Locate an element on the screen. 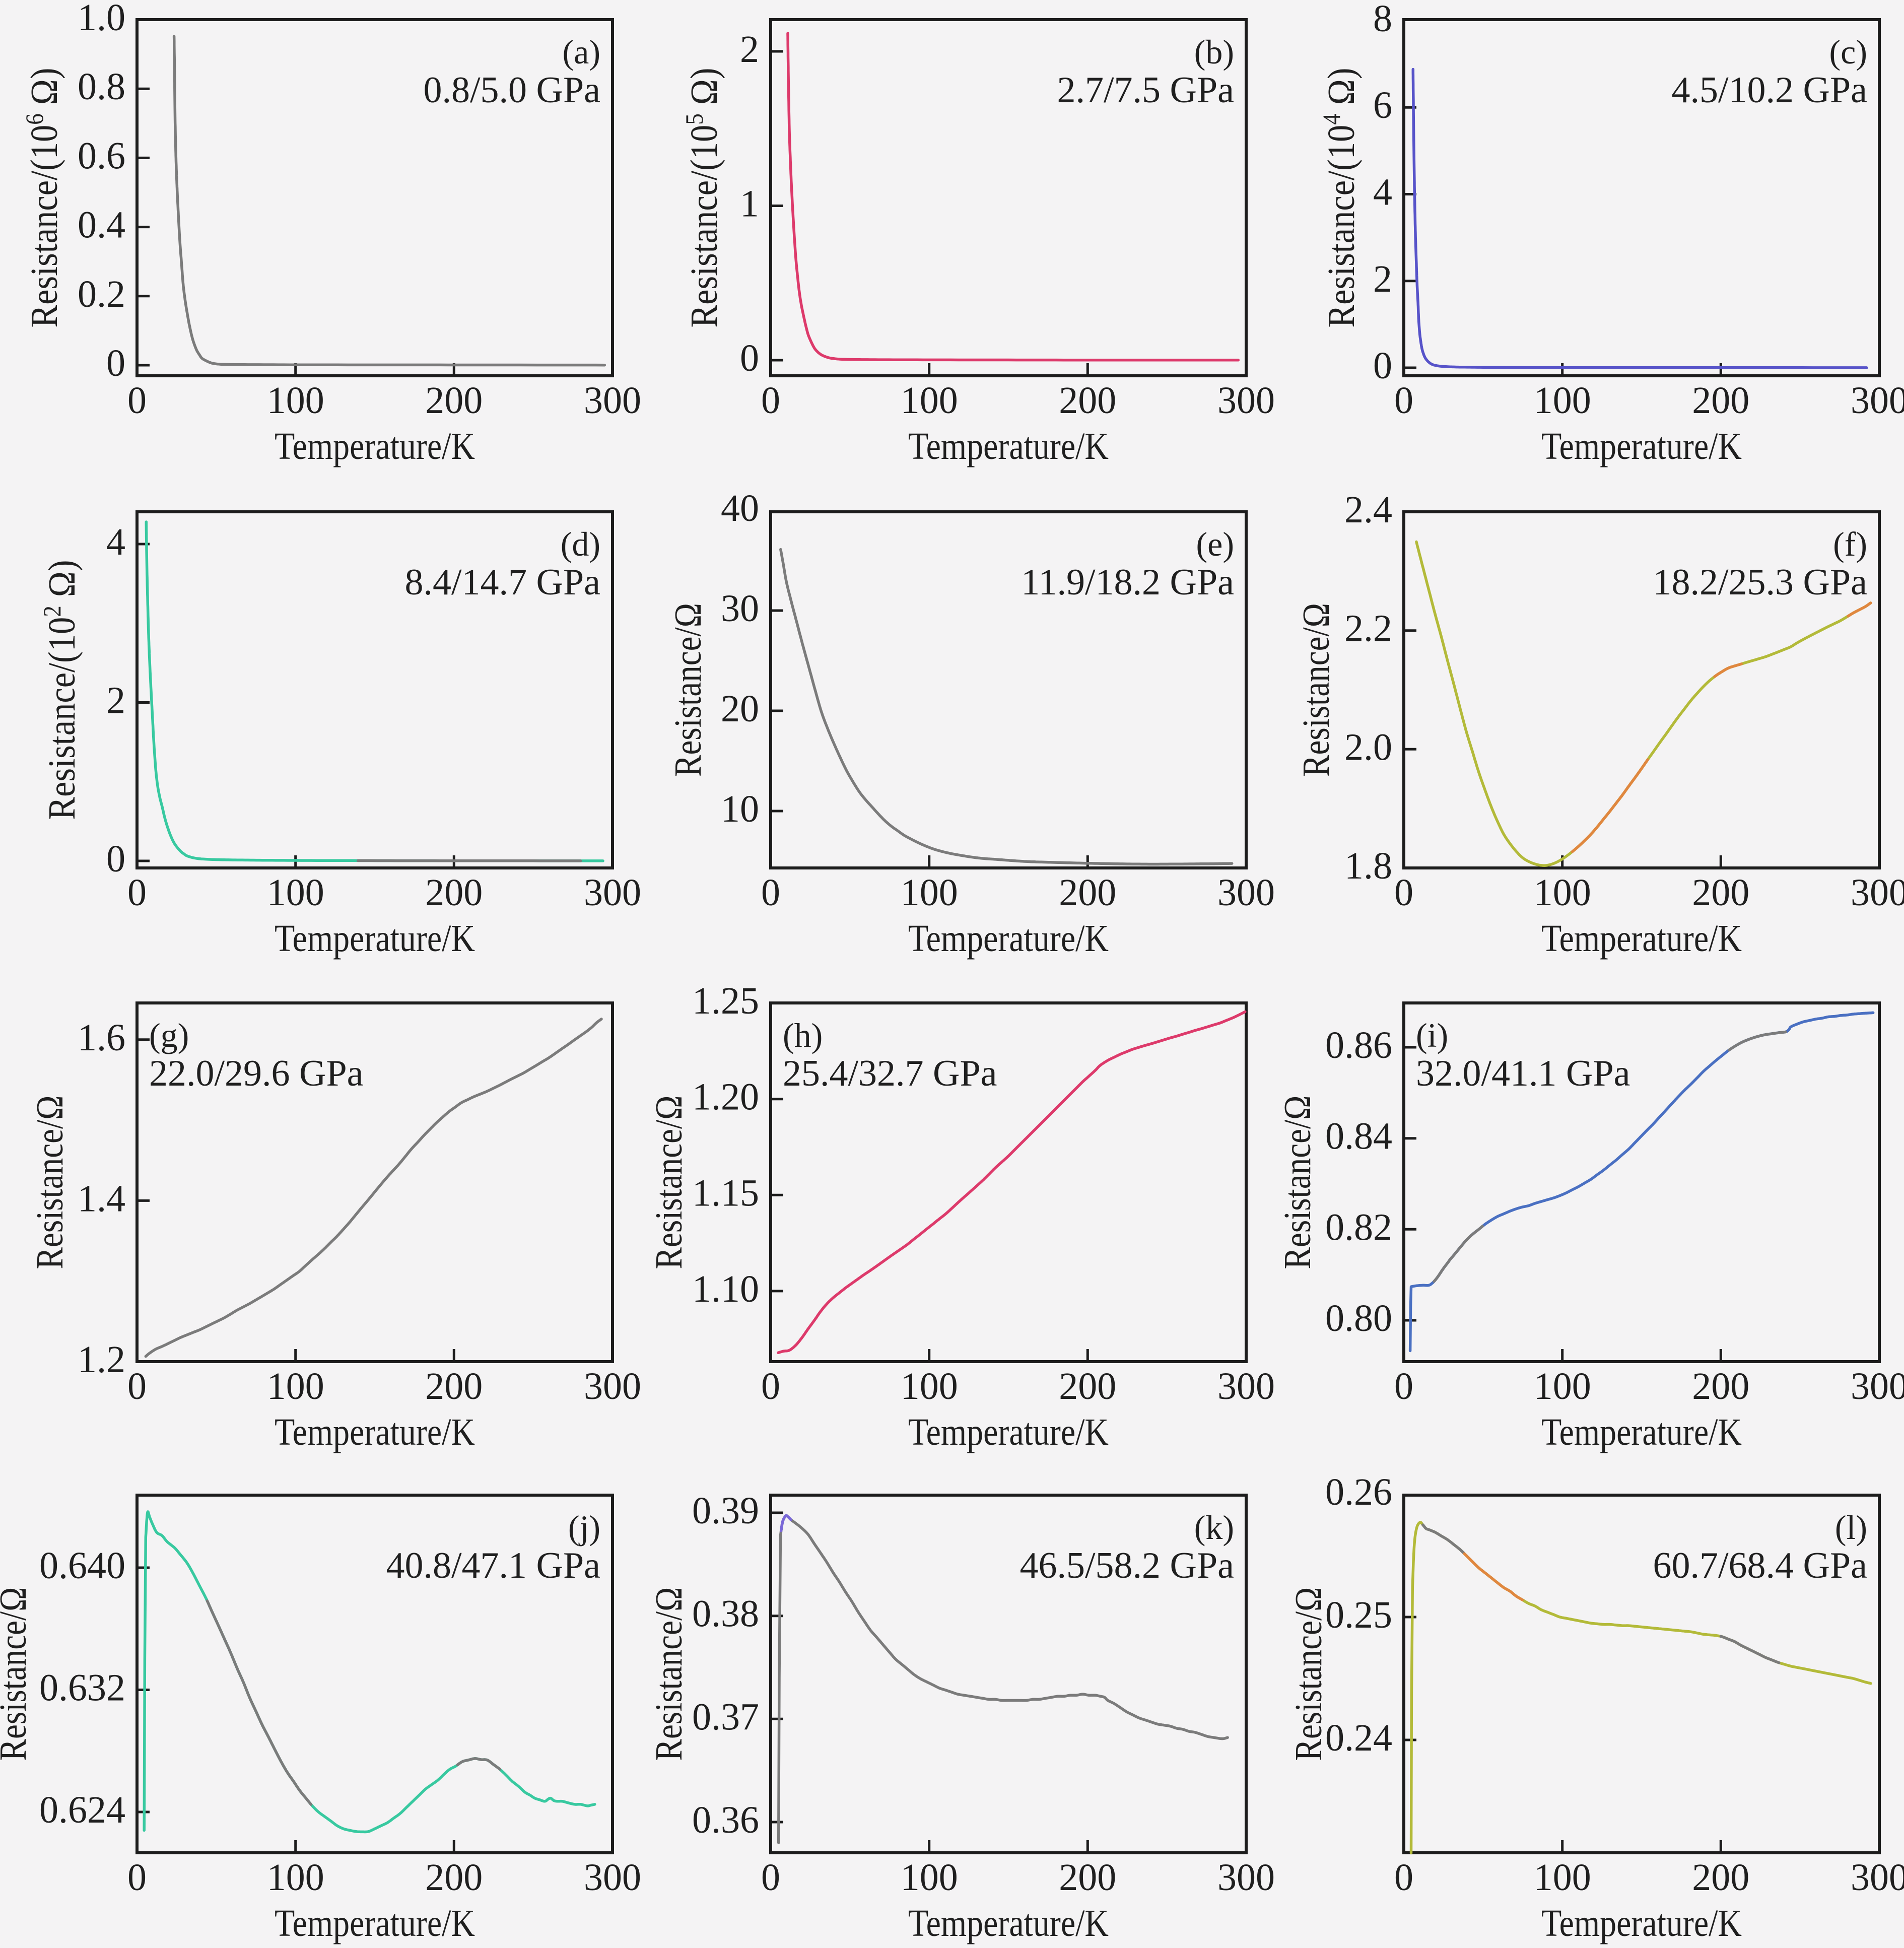 The height and width of the screenshot is (1948, 1904). svg-text: (g) is located at coordinates (169, 1035).